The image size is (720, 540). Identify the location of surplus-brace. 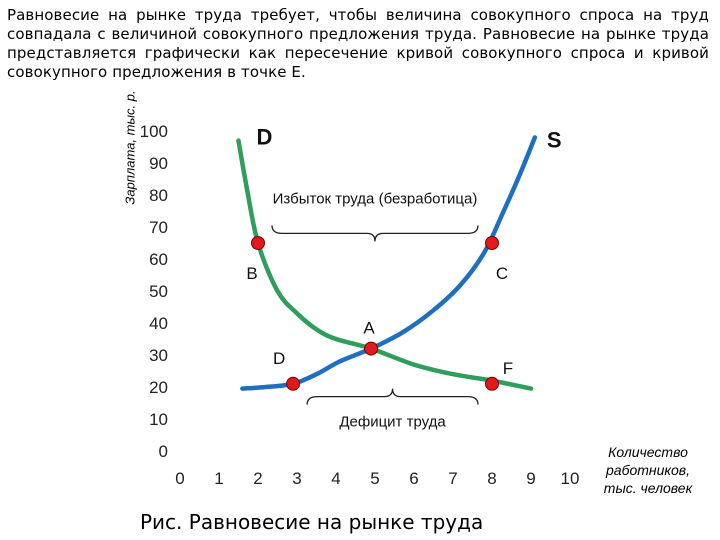
(375, 233).